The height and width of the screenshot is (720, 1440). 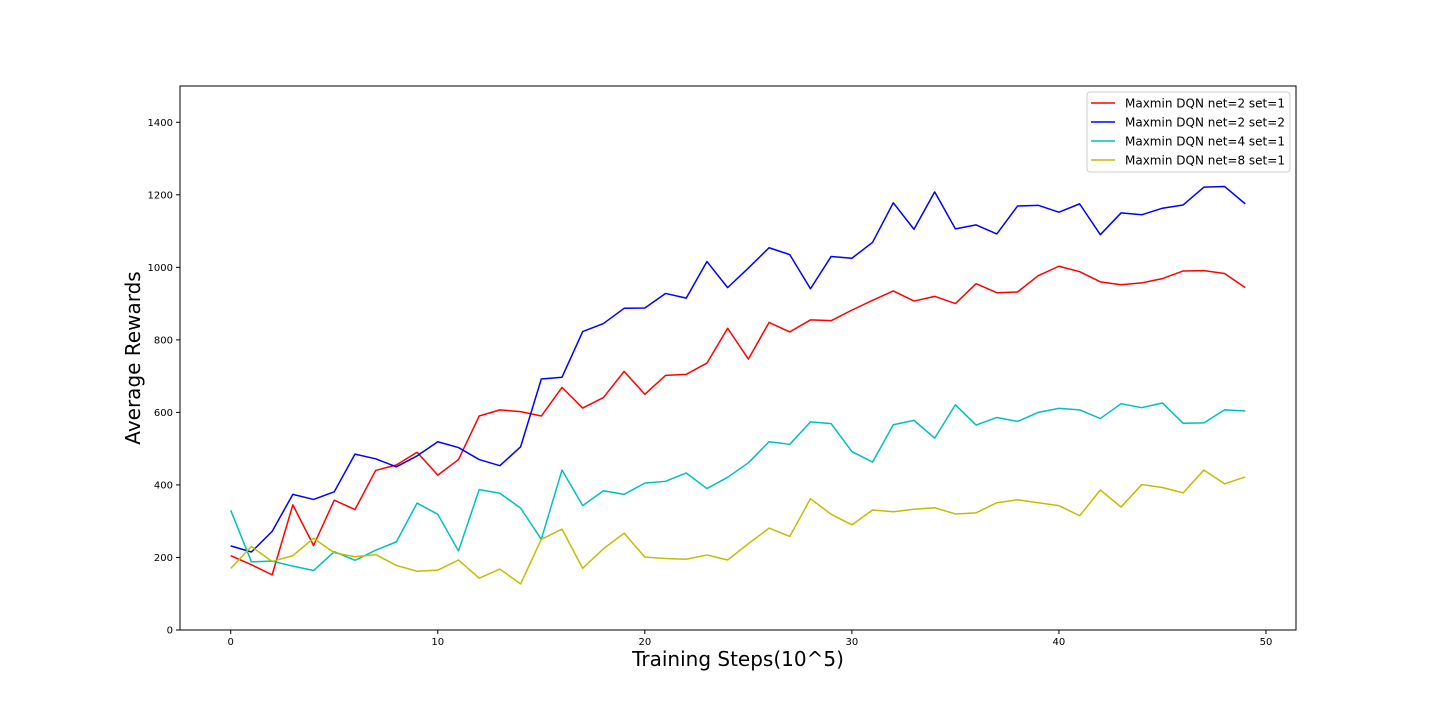 What do you see at coordinates (170, 631) in the screenshot?
I see `y-tick-label: 0` at bounding box center [170, 631].